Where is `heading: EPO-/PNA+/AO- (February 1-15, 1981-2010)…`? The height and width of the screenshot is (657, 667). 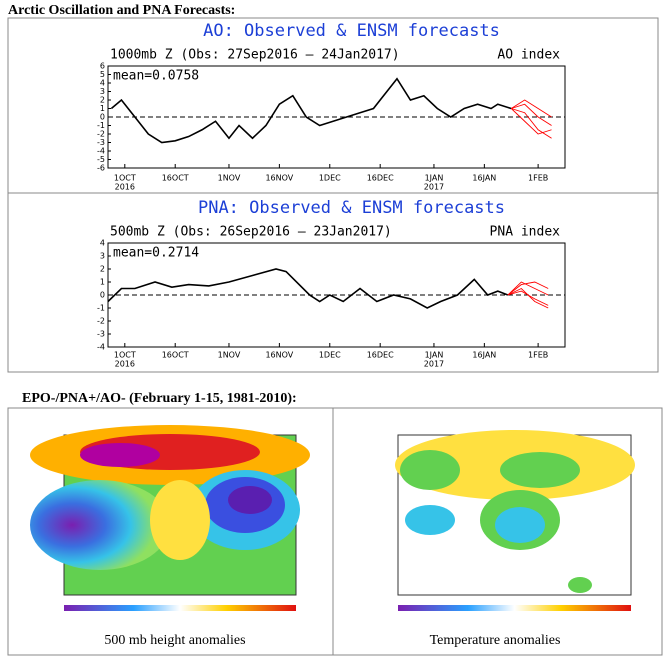
heading: EPO-/PNA+/AO- (February 1-15, 1981-2010)… is located at coordinates (159, 398).